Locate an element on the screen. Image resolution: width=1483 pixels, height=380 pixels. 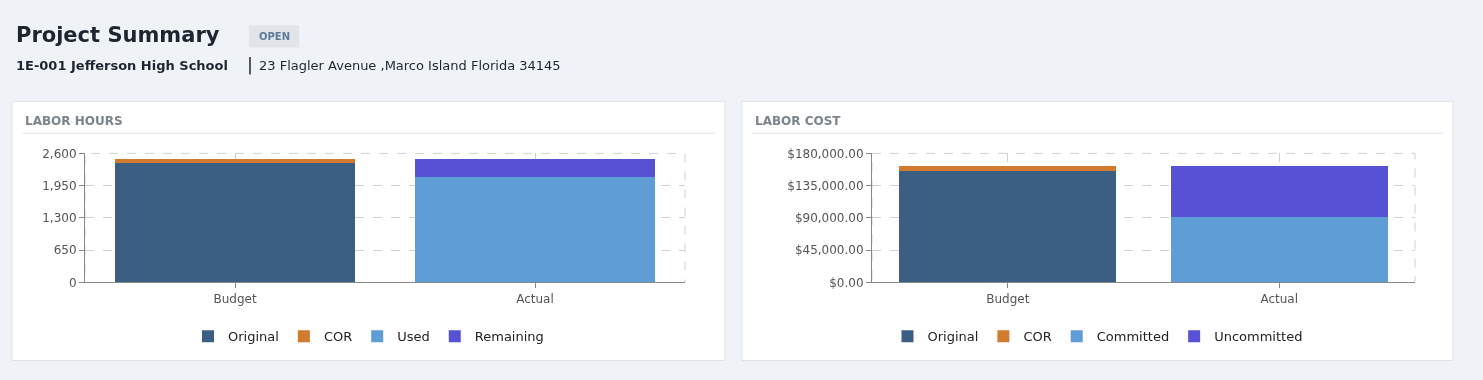
legend-label: Used is located at coordinates (413, 337).